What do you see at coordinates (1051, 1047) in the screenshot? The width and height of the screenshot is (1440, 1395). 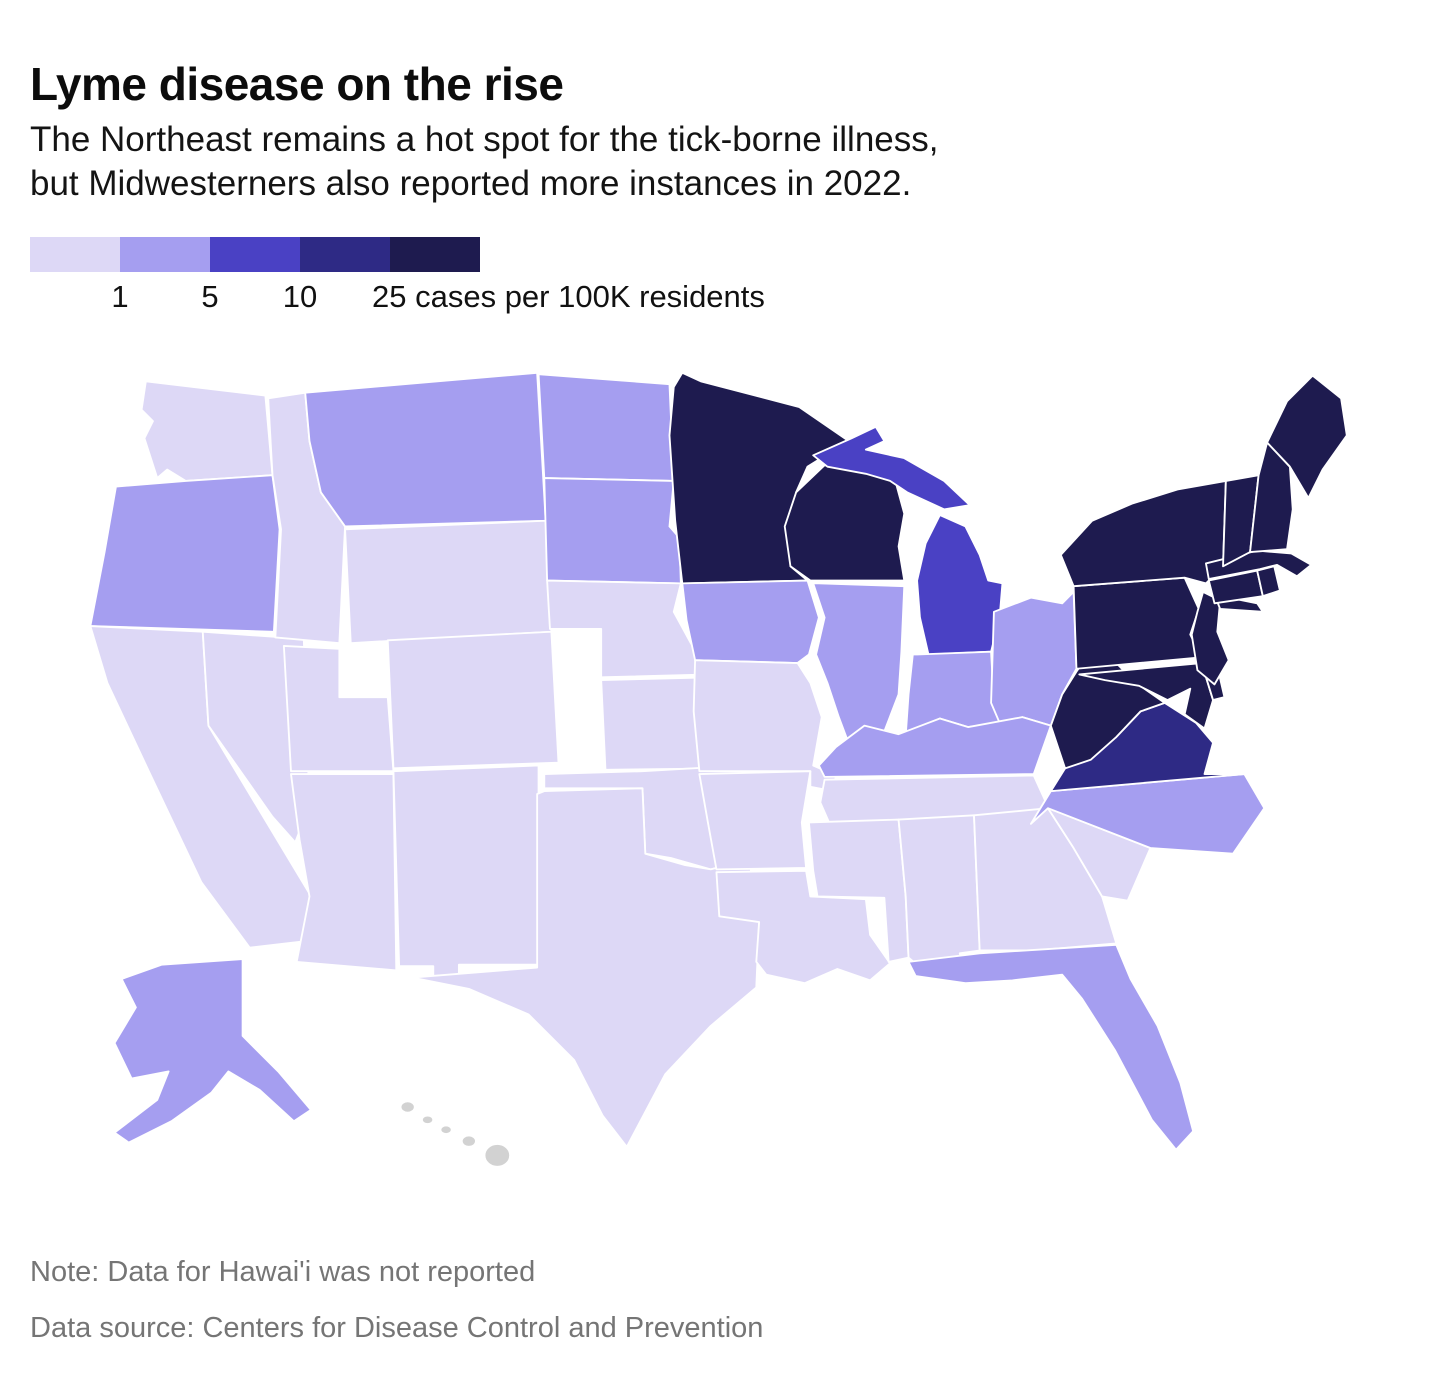 I see `state-fl` at bounding box center [1051, 1047].